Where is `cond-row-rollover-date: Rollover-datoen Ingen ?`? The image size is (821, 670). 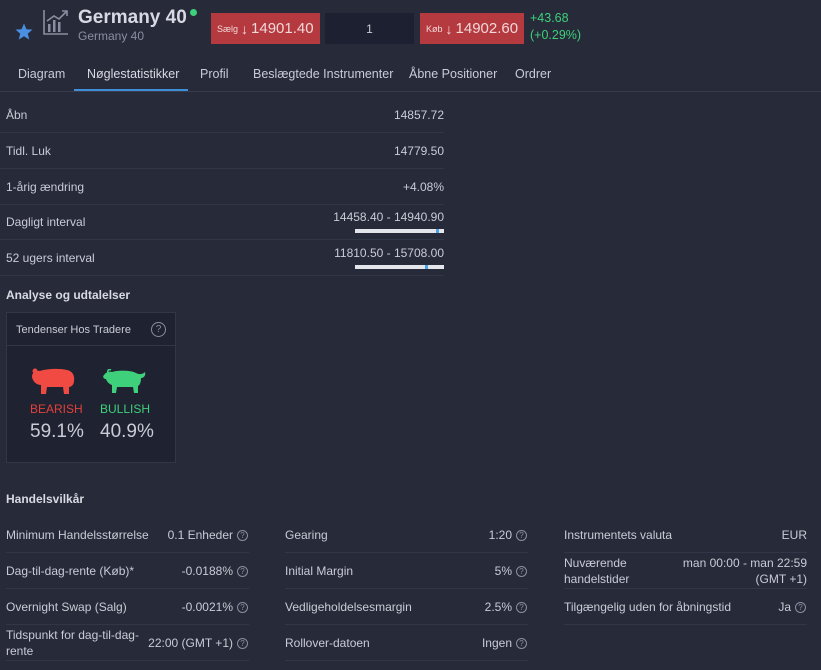
cond-row-rollover-date: Rollover-datoen Ingen ? is located at coordinates (406, 643).